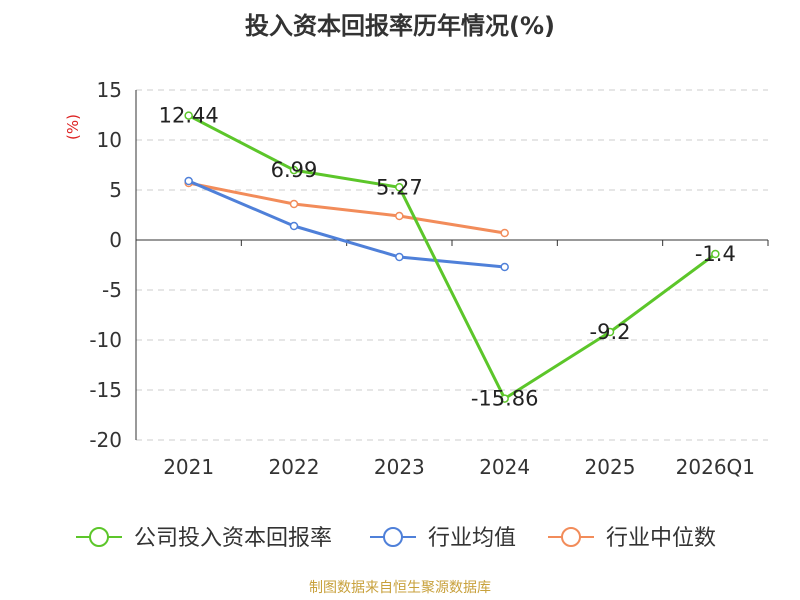 This screenshot has width=800, height=600. I want to click on y-tick-label: -10, so click(105, 340).